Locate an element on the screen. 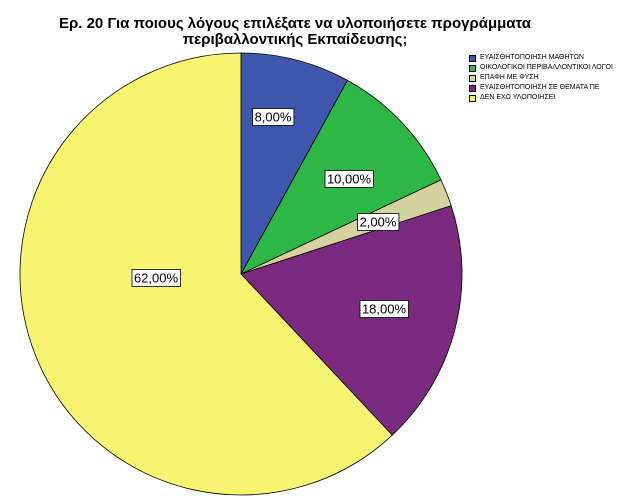 This screenshot has width=629, height=504. svg-text: 10,00% is located at coordinates (349, 179).